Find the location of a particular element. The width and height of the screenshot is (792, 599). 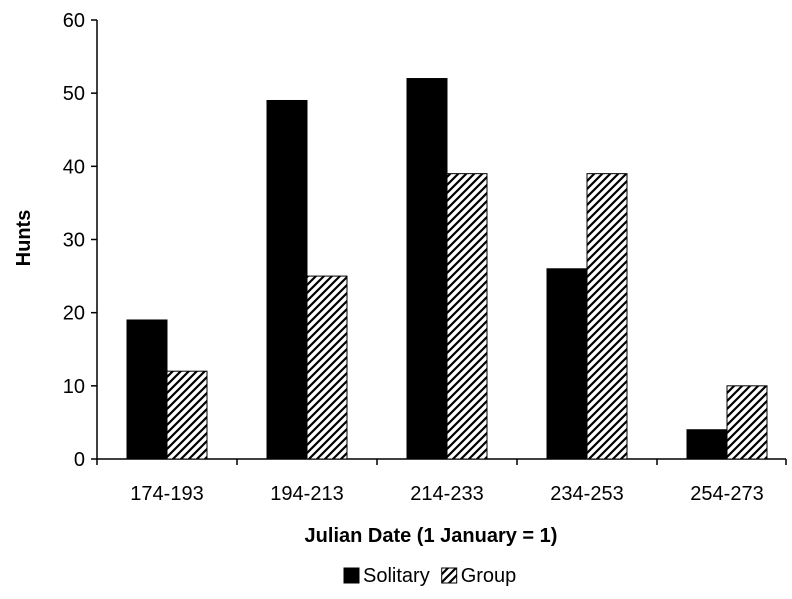

y-tick-label: 30 is located at coordinates (74, 241).